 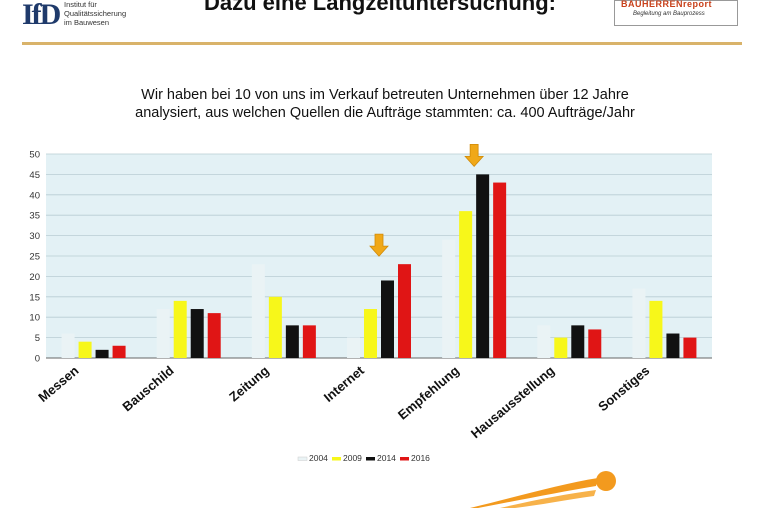 I want to click on y-tick-label: 20, so click(x=34, y=277).